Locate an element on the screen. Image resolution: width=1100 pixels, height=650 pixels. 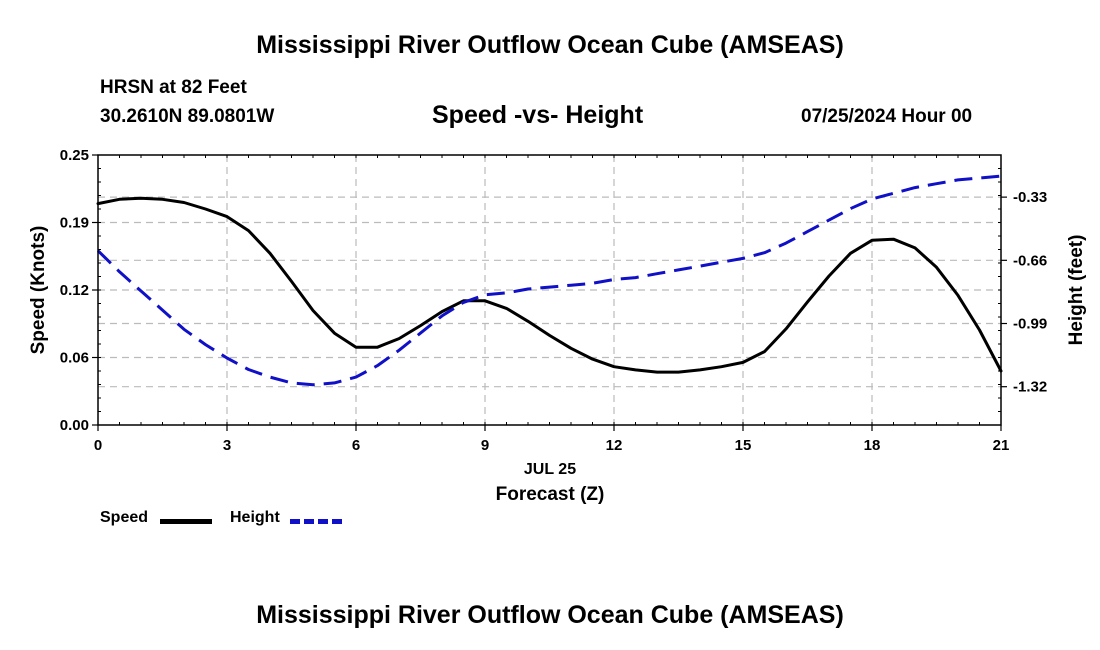
y-axis-right-label: Height (feet) is located at coordinates (1076, 290).